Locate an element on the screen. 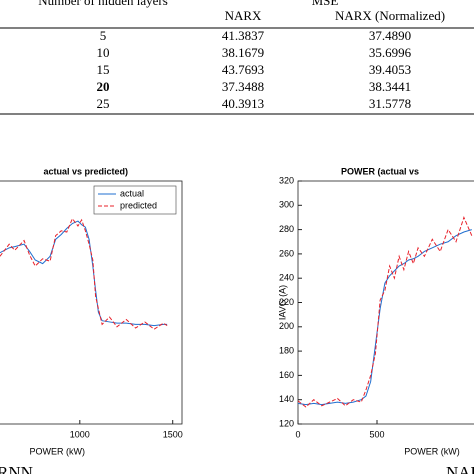  table-cell: 31.5778 is located at coordinates (390, 103).